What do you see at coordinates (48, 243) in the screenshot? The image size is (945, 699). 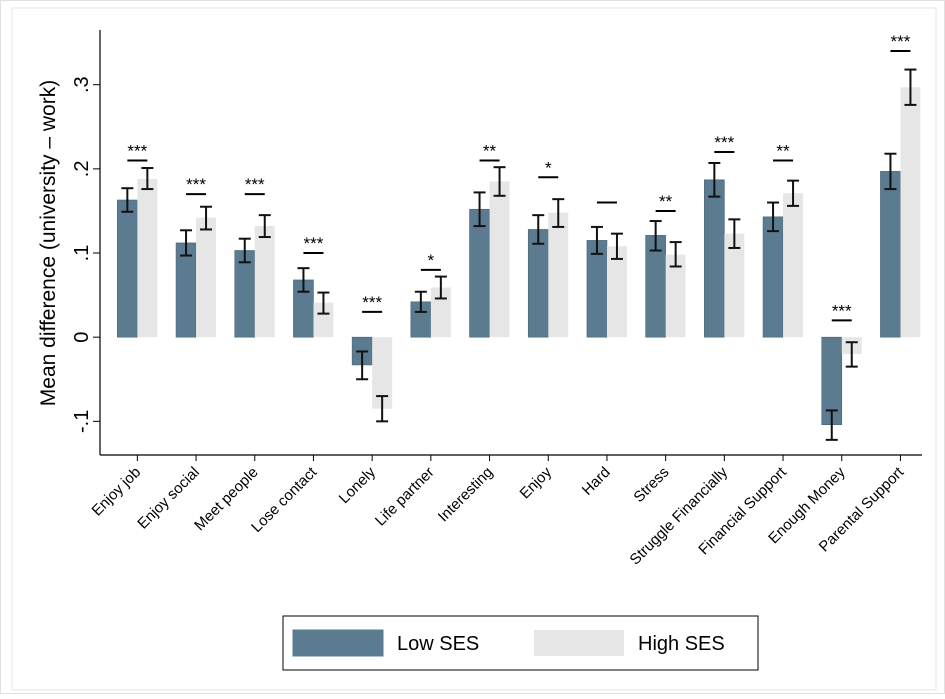 I see `y-axis-label: Mean difference (university – work)` at bounding box center [48, 243].